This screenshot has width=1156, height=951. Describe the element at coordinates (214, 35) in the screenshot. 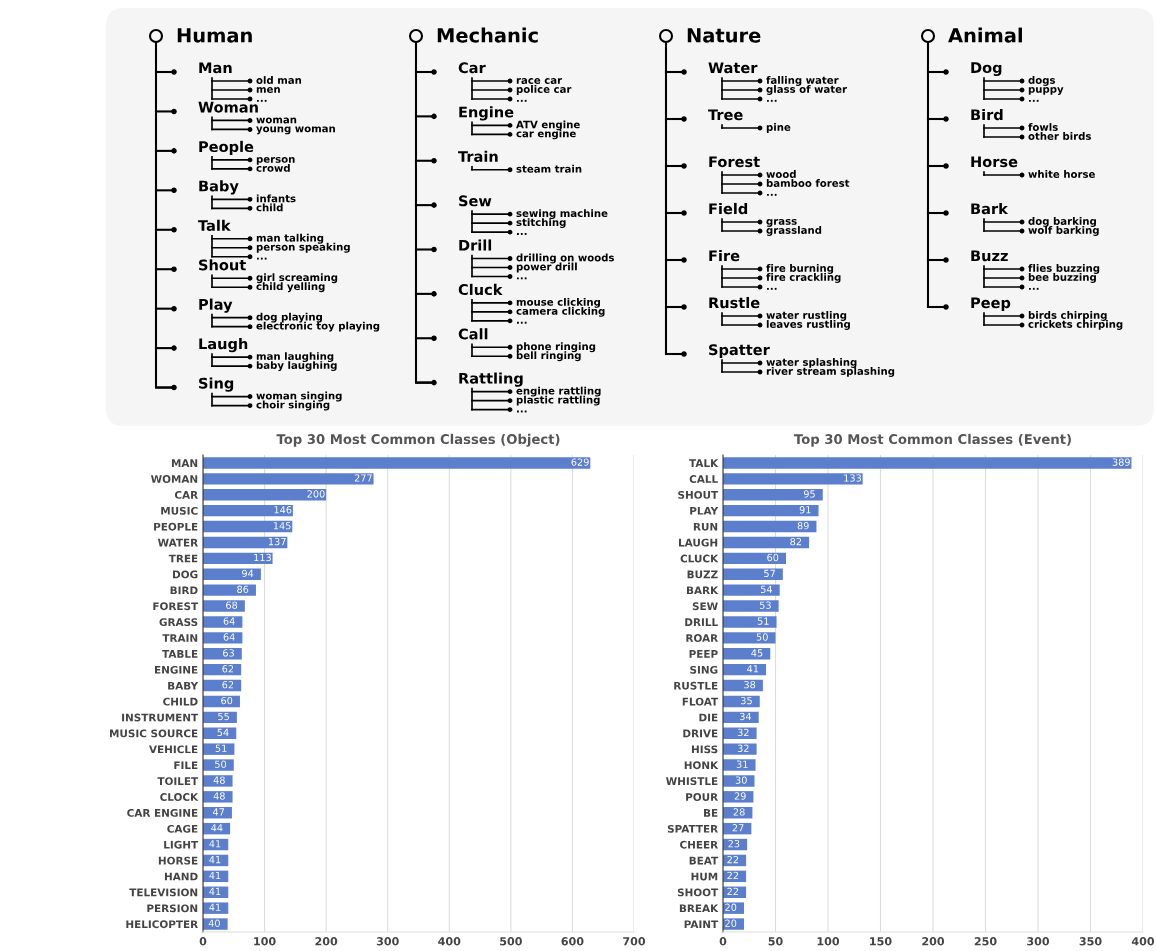

I see `text: Human` at that location.